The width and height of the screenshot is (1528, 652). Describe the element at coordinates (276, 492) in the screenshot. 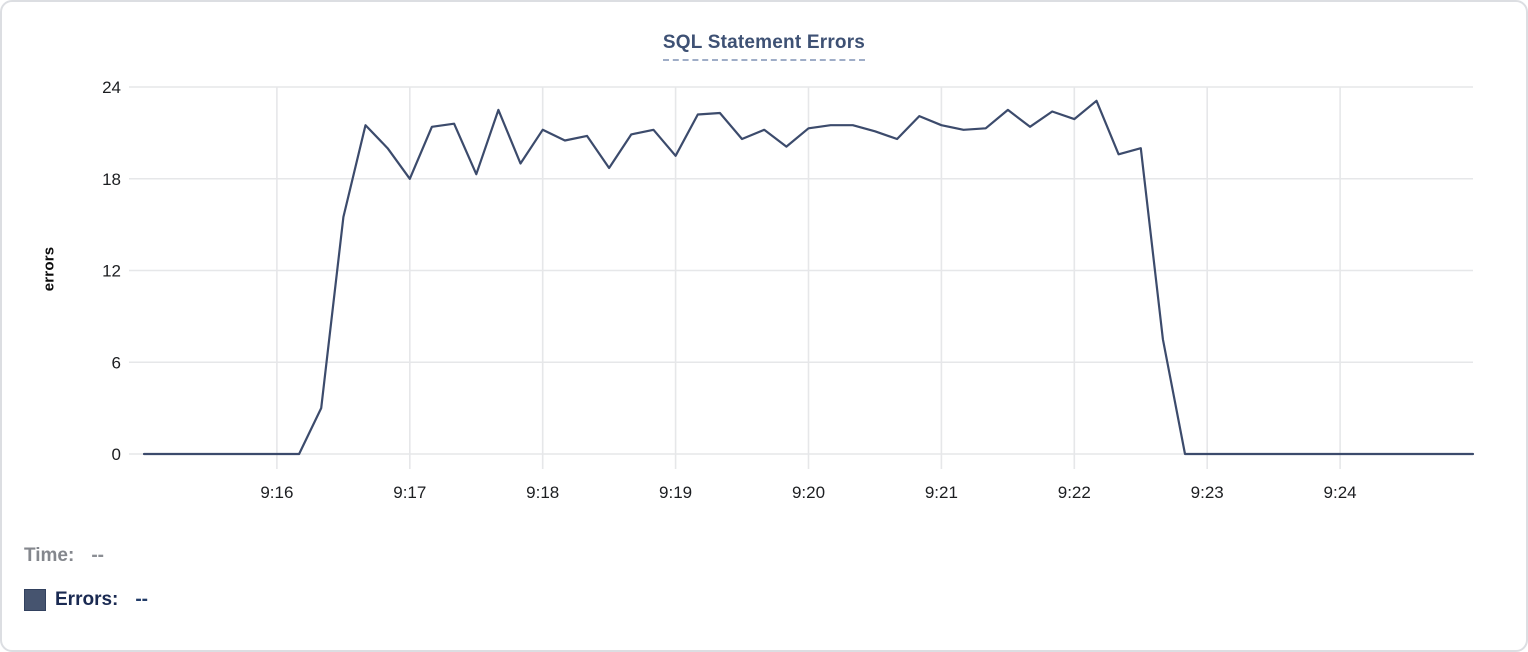

I see `x-tick-label: 9:16` at that location.